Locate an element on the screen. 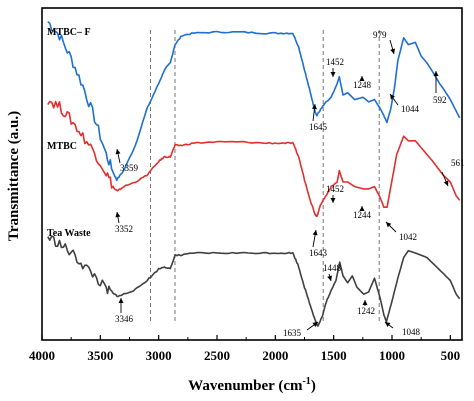 Image resolution: width=474 pixels, height=401 pixels. peak-annotation-label: 592 is located at coordinates (440, 100).